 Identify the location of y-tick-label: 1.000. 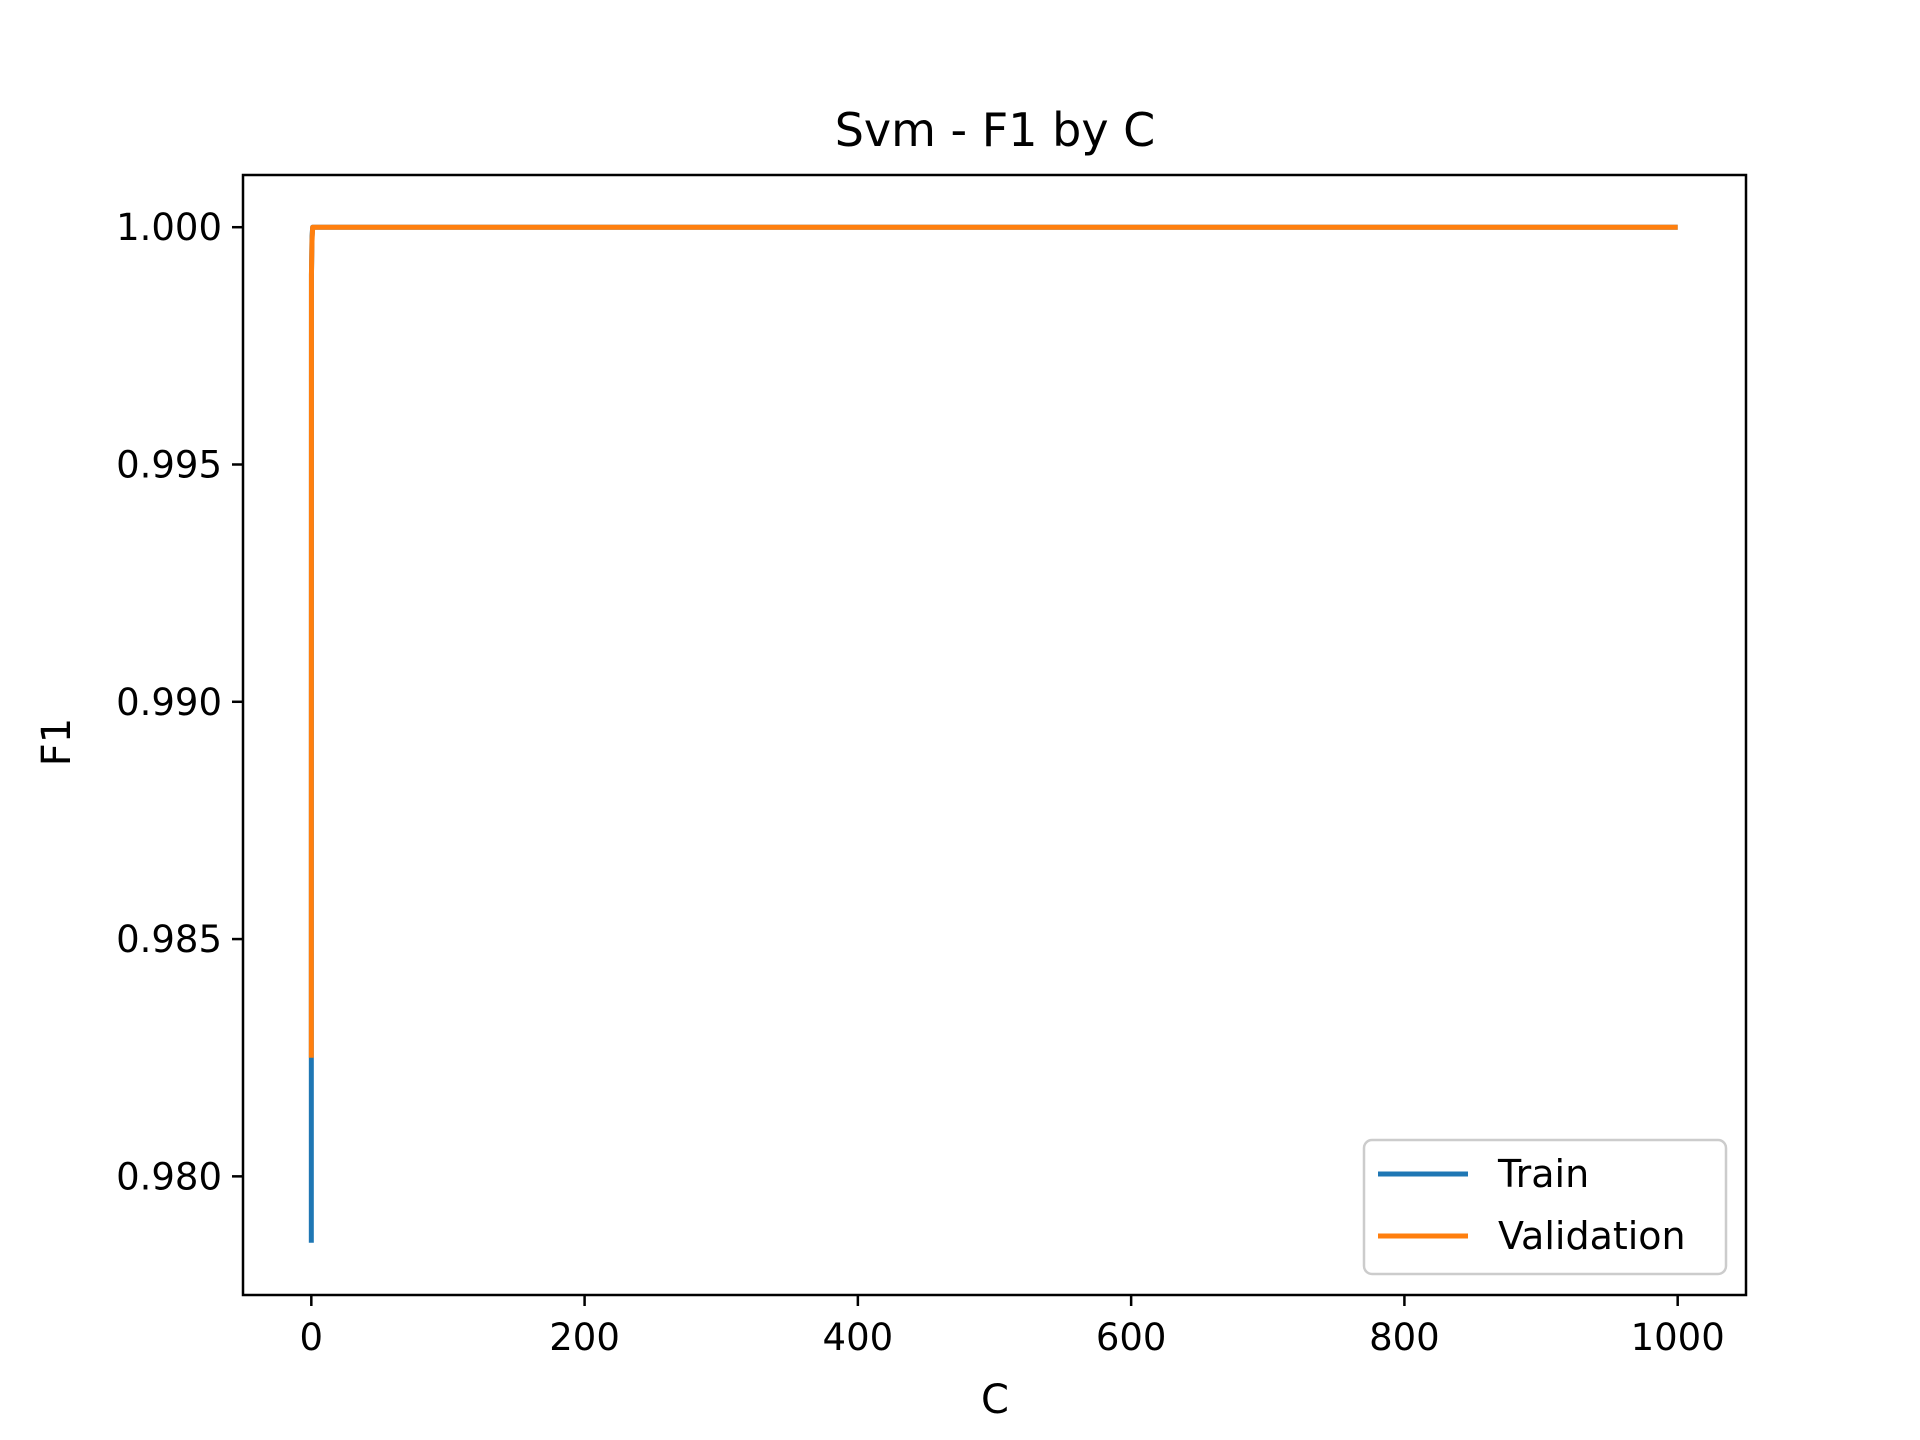
(169, 227).